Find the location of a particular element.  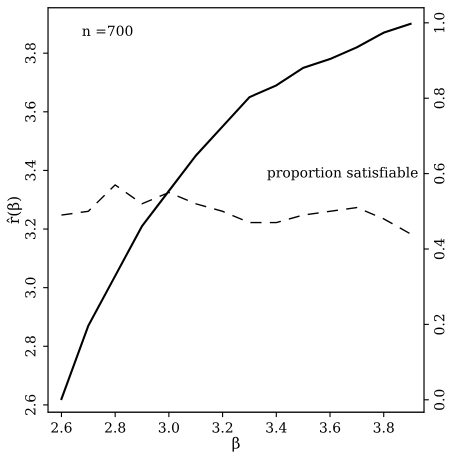

x-axis-title: β is located at coordinates (236, 444).